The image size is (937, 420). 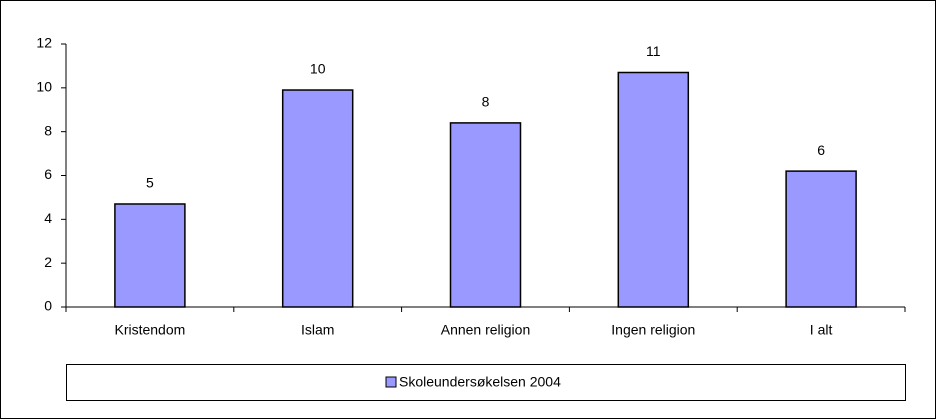 What do you see at coordinates (821, 330) in the screenshot?
I see `x-tick-label: I alt` at bounding box center [821, 330].